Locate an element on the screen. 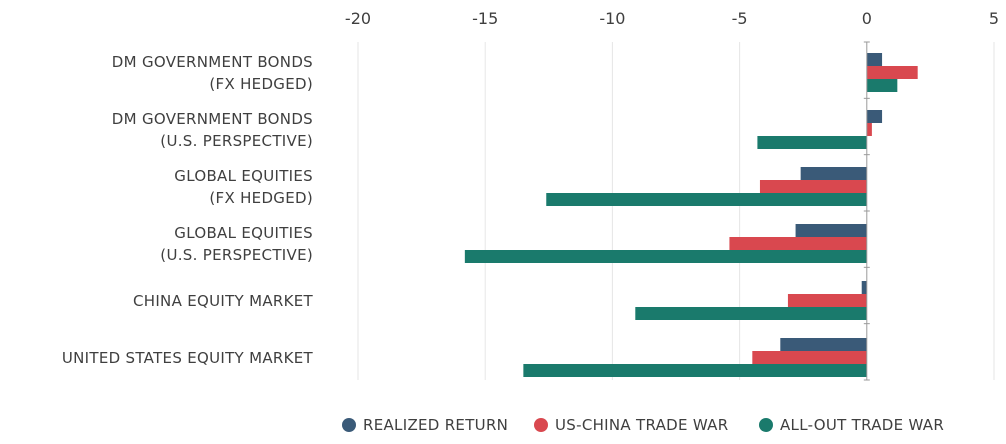 The image size is (1006, 444). x-tick-label: -15 is located at coordinates (485, 18).